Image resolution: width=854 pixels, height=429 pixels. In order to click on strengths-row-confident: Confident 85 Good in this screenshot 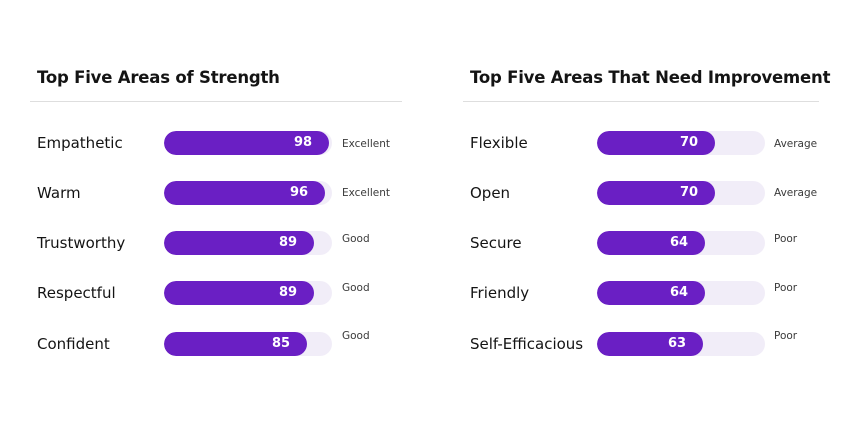, I will do `click(216, 346)`.